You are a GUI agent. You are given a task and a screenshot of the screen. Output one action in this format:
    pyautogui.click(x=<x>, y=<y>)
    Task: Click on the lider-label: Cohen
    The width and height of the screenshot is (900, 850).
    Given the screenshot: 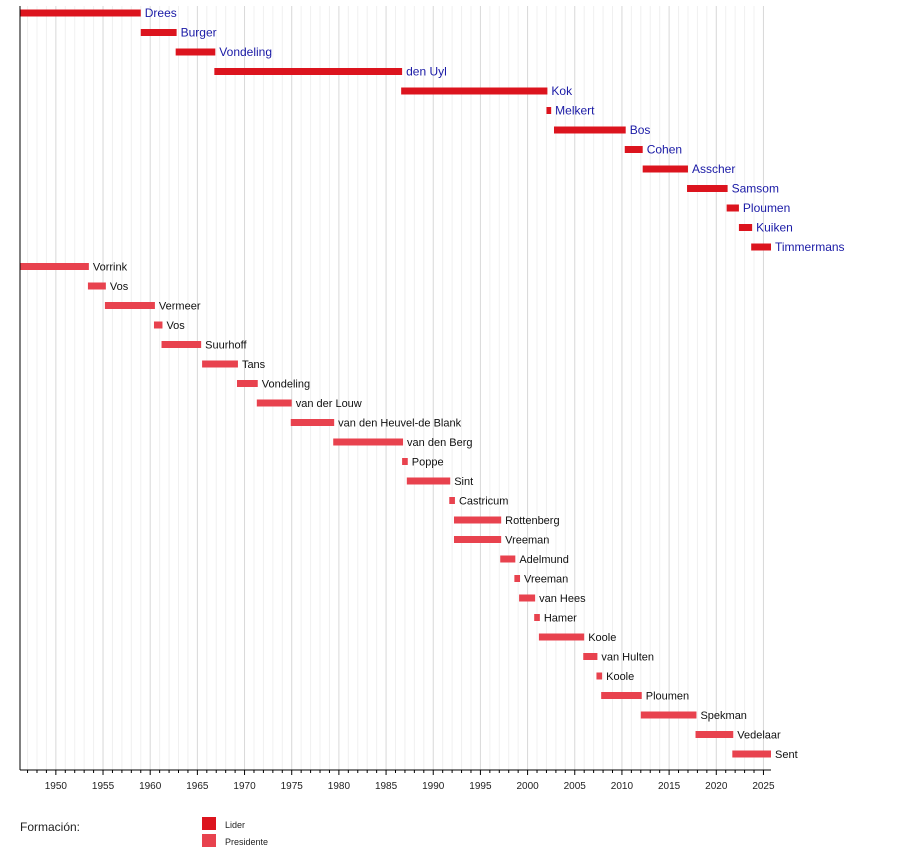 What is the action you would take?
    pyautogui.click(x=664, y=150)
    